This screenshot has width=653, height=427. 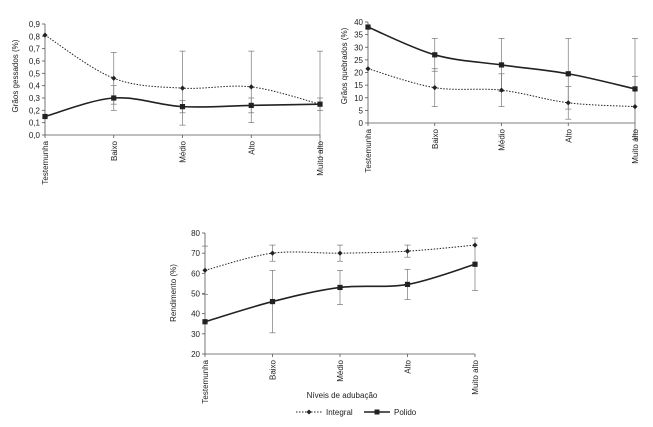 What do you see at coordinates (344, 65) in the screenshot?
I see `y-axis-title: Grãos quebrados (%)` at bounding box center [344, 65].